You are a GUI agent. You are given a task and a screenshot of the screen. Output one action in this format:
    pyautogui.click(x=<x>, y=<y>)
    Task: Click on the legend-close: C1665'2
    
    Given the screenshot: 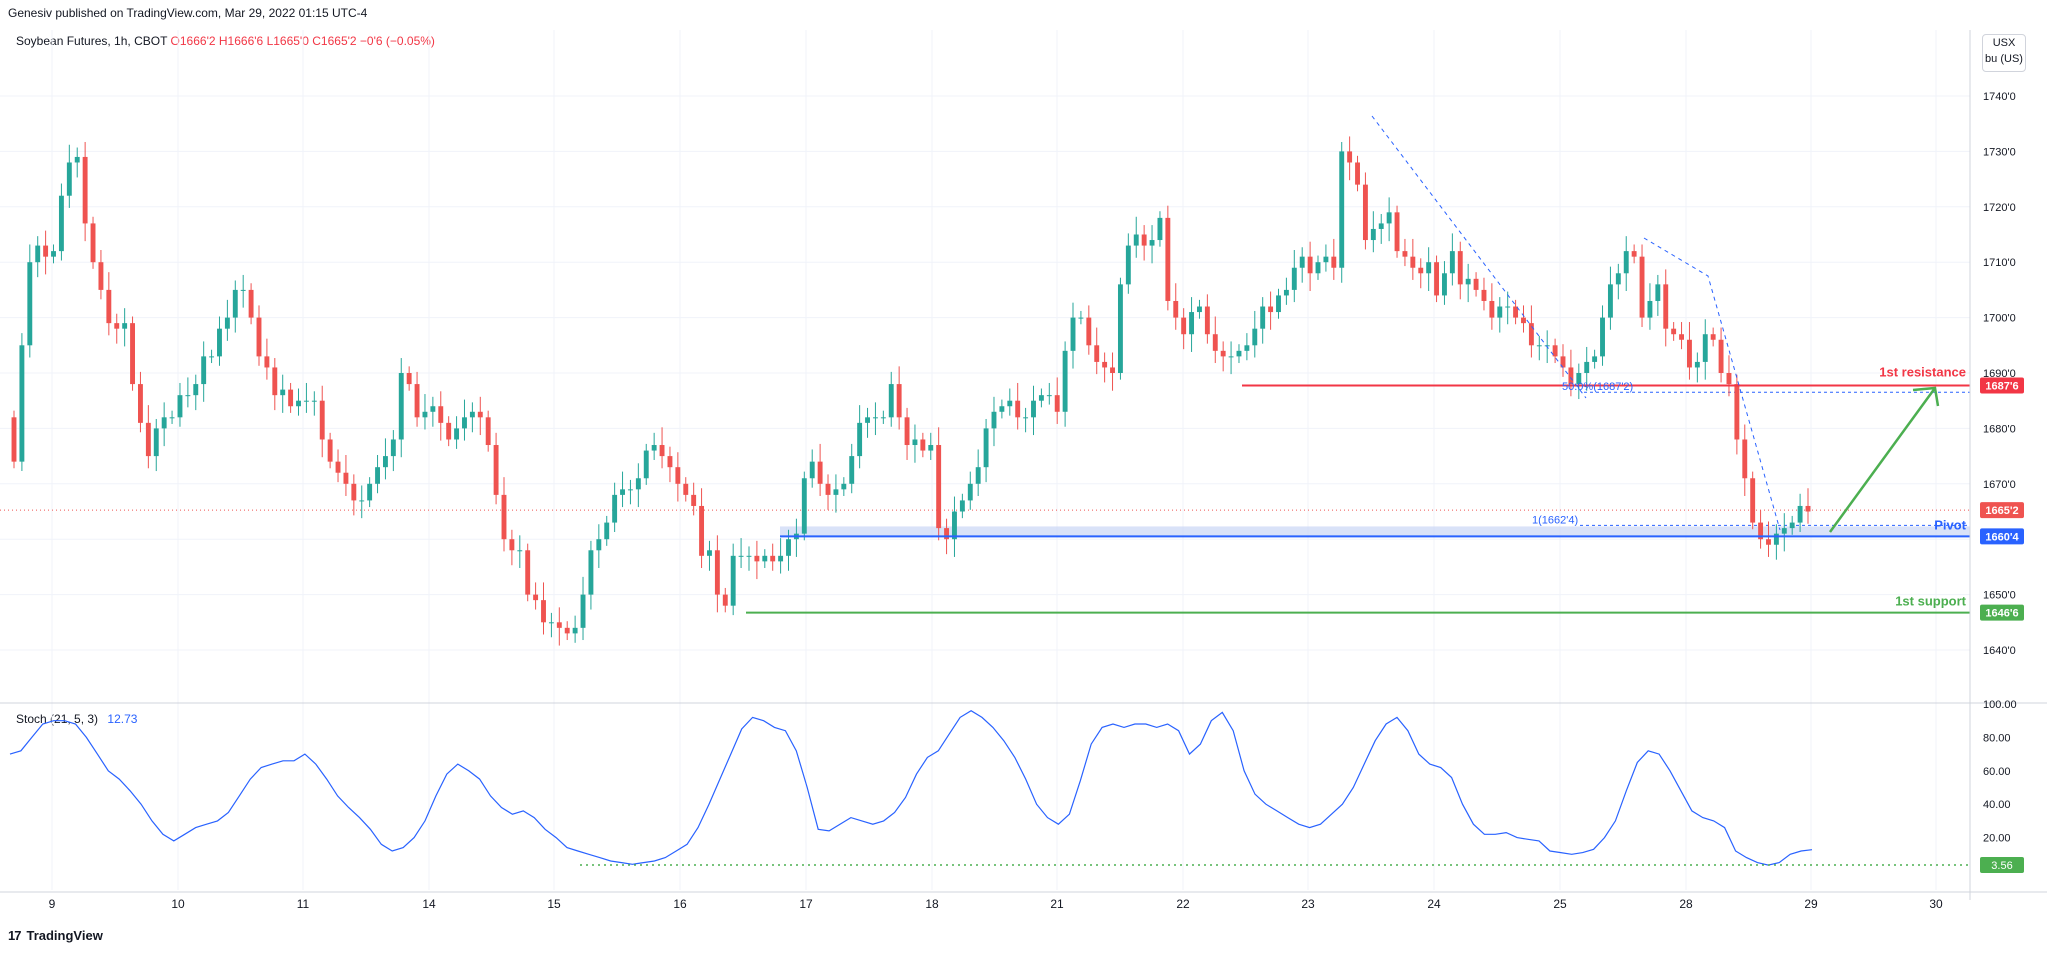 What is the action you would take?
    pyautogui.click(x=334, y=41)
    